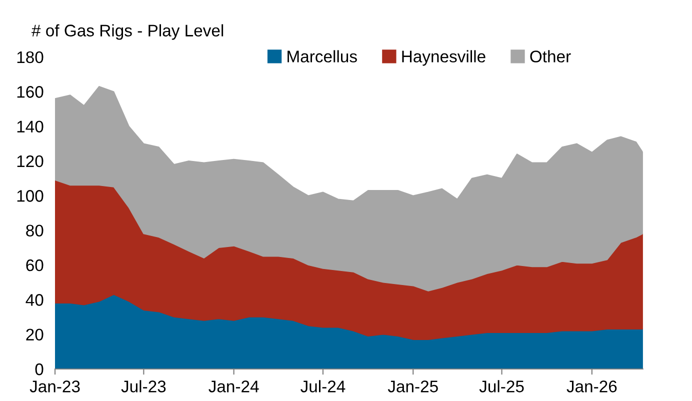 The height and width of the screenshot is (401, 692). Describe the element at coordinates (30, 57) in the screenshot. I see `y-tick-label: 180` at that location.